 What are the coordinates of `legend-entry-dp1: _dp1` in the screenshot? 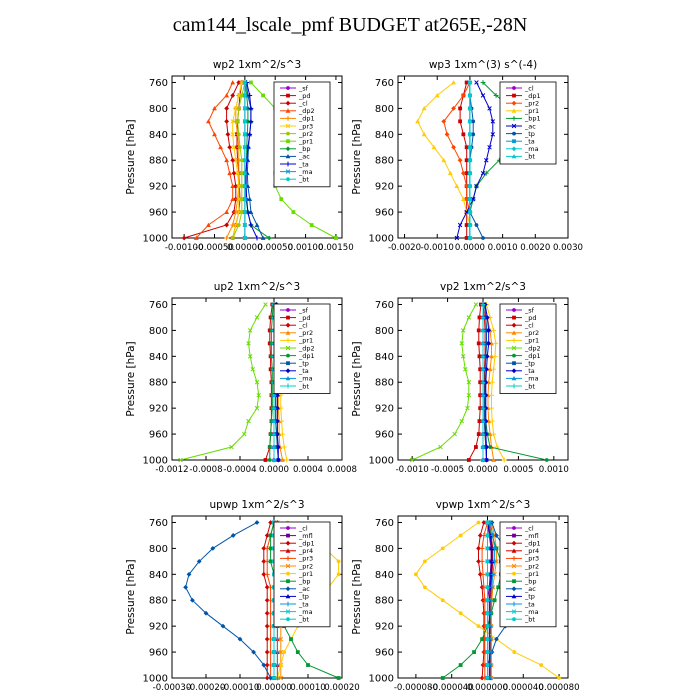 It's located at (306, 544).